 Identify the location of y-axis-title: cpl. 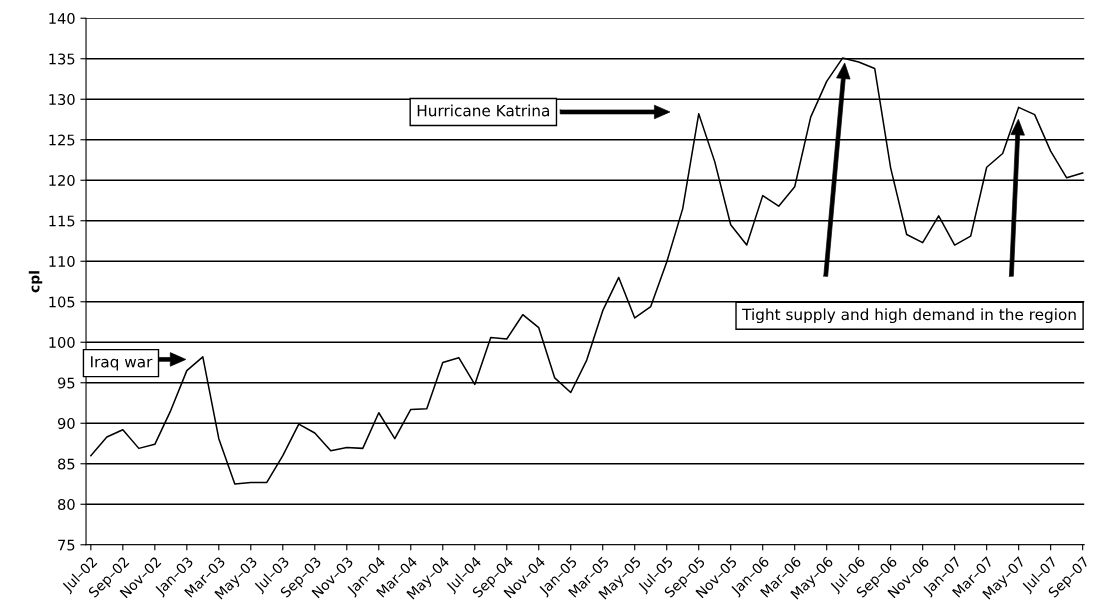
(35, 282).